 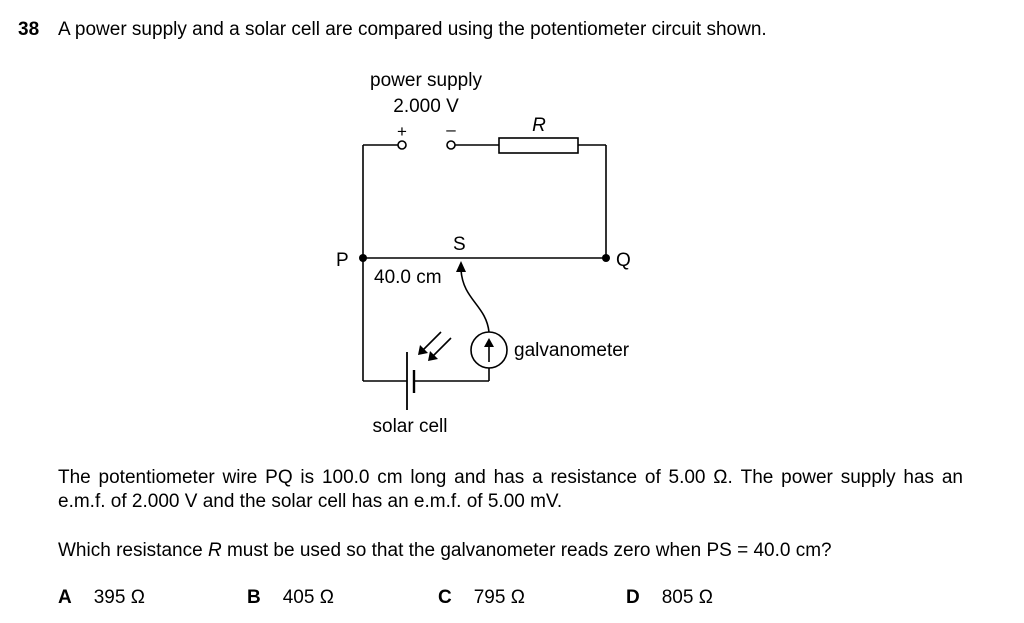 I want to click on length-label: 40.0 cm, so click(x=408, y=277).